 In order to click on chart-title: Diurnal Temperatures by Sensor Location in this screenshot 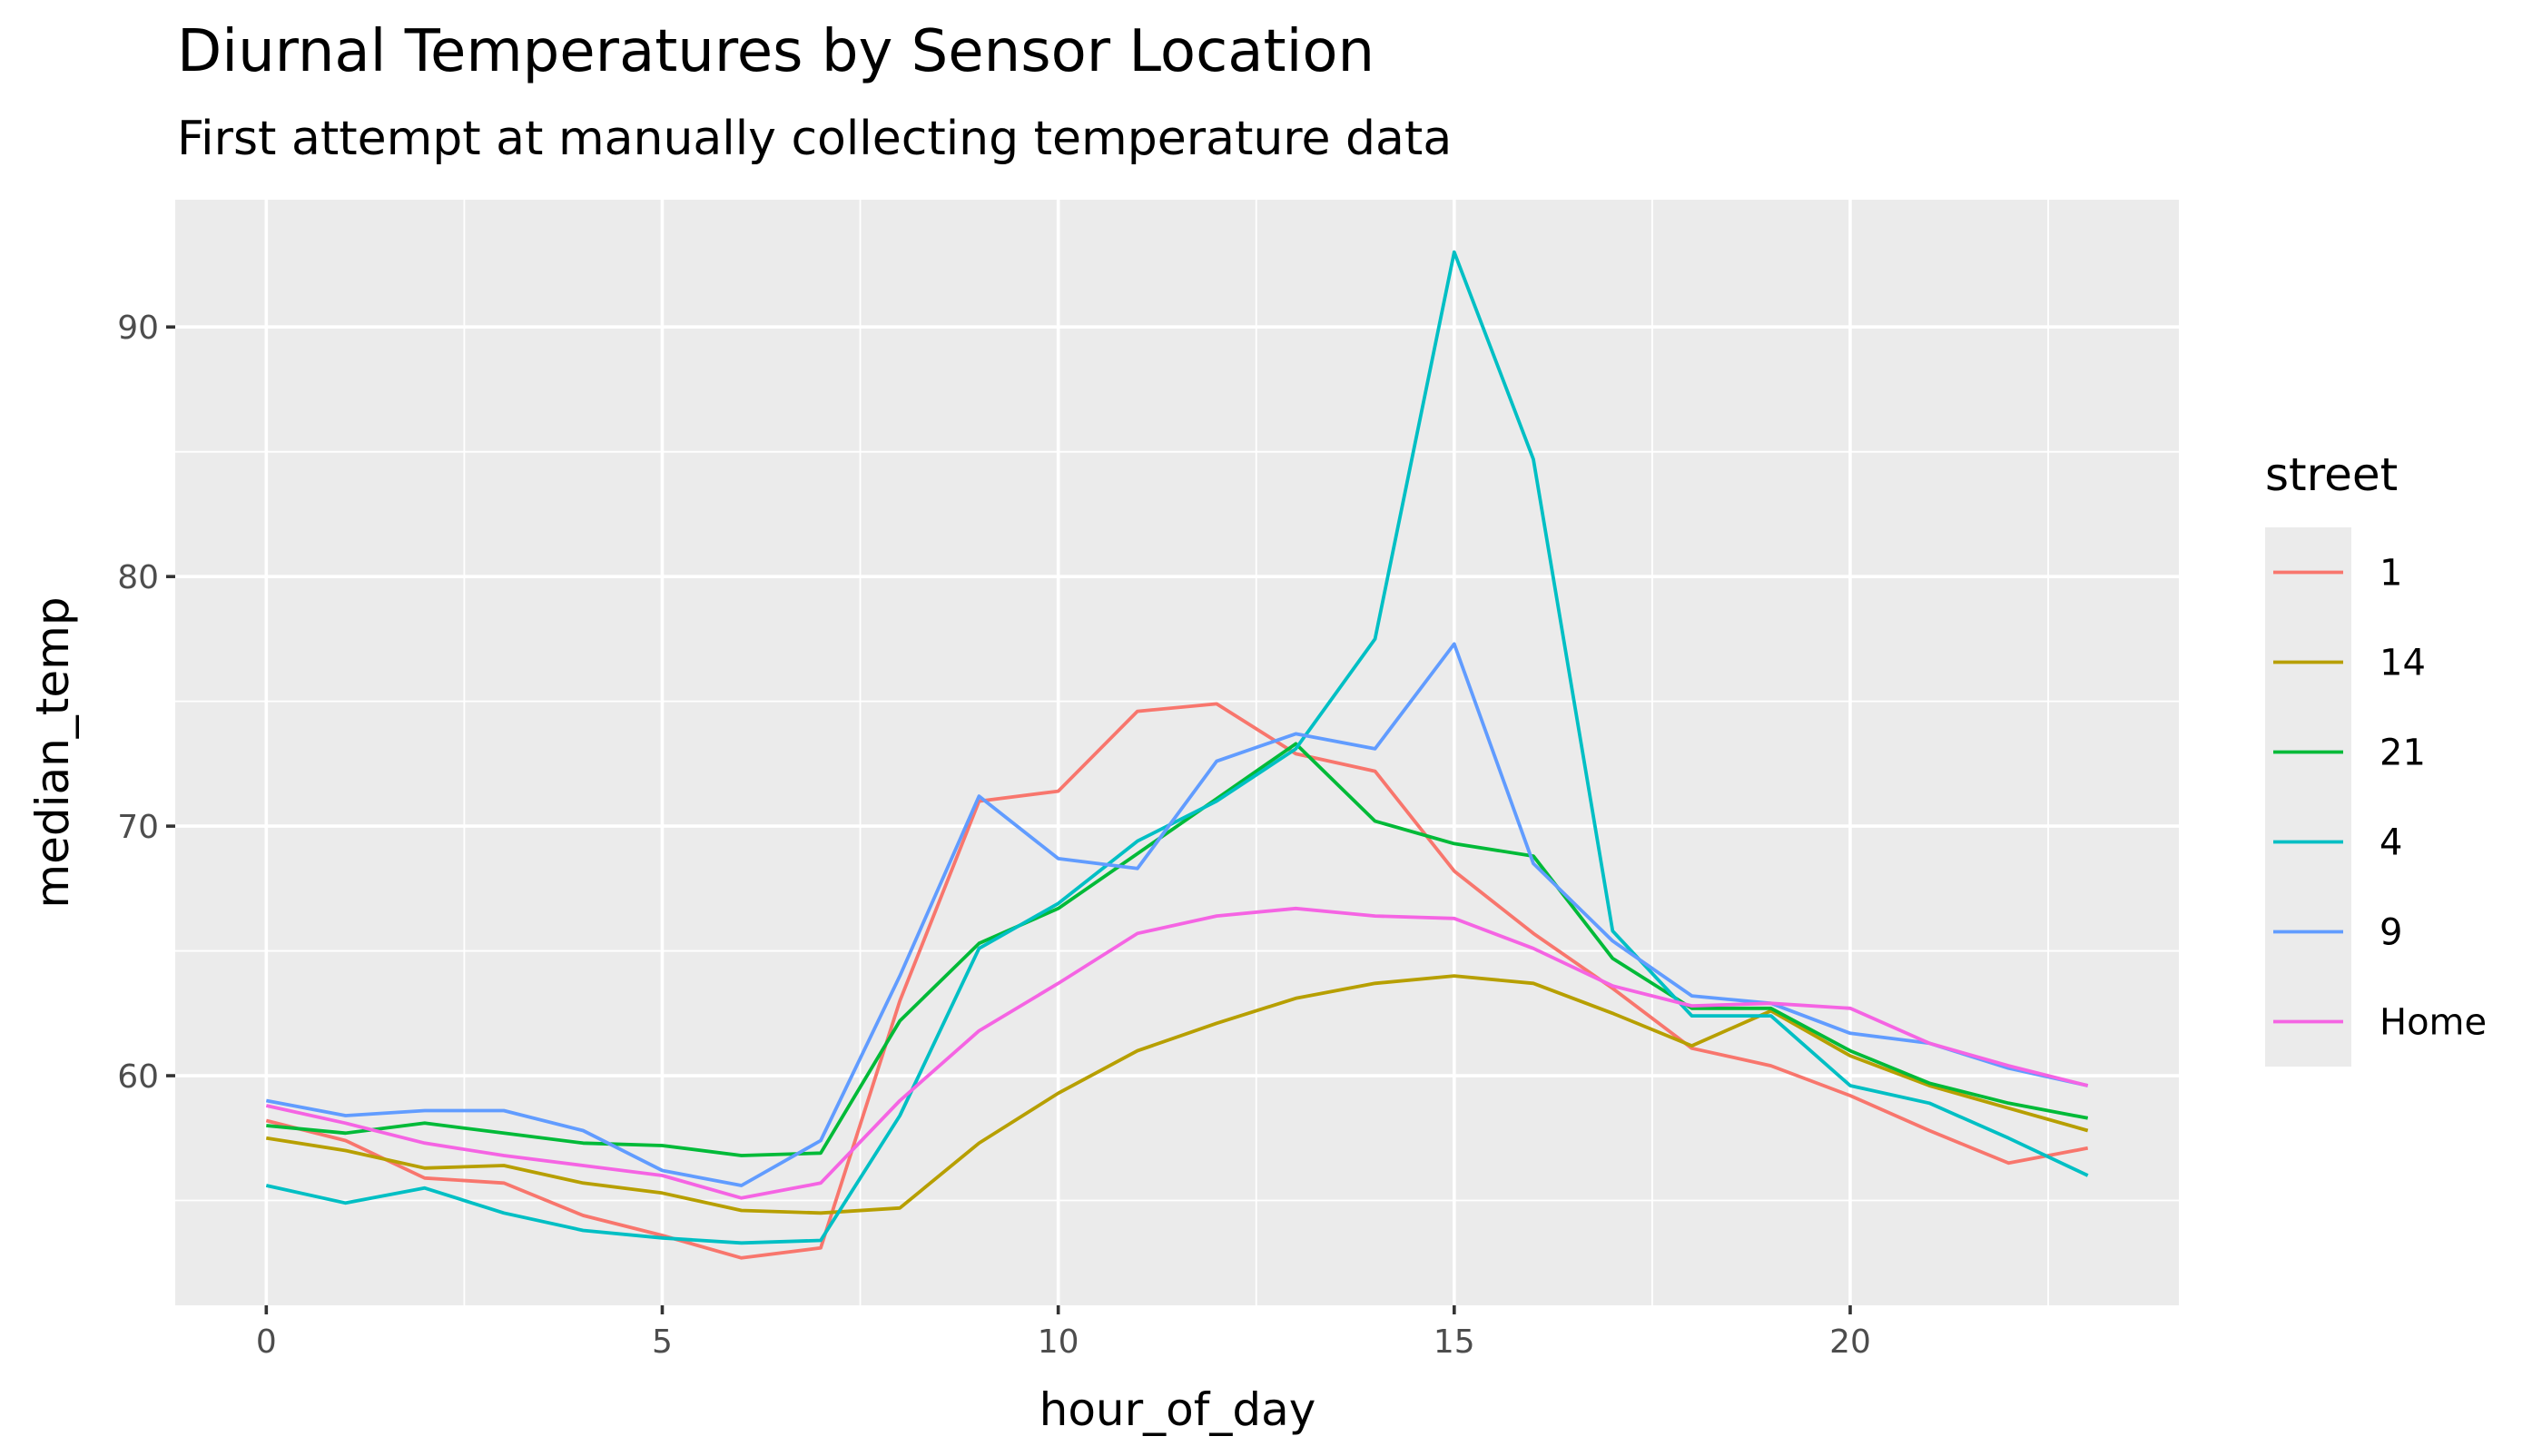, I will do `click(775, 52)`.